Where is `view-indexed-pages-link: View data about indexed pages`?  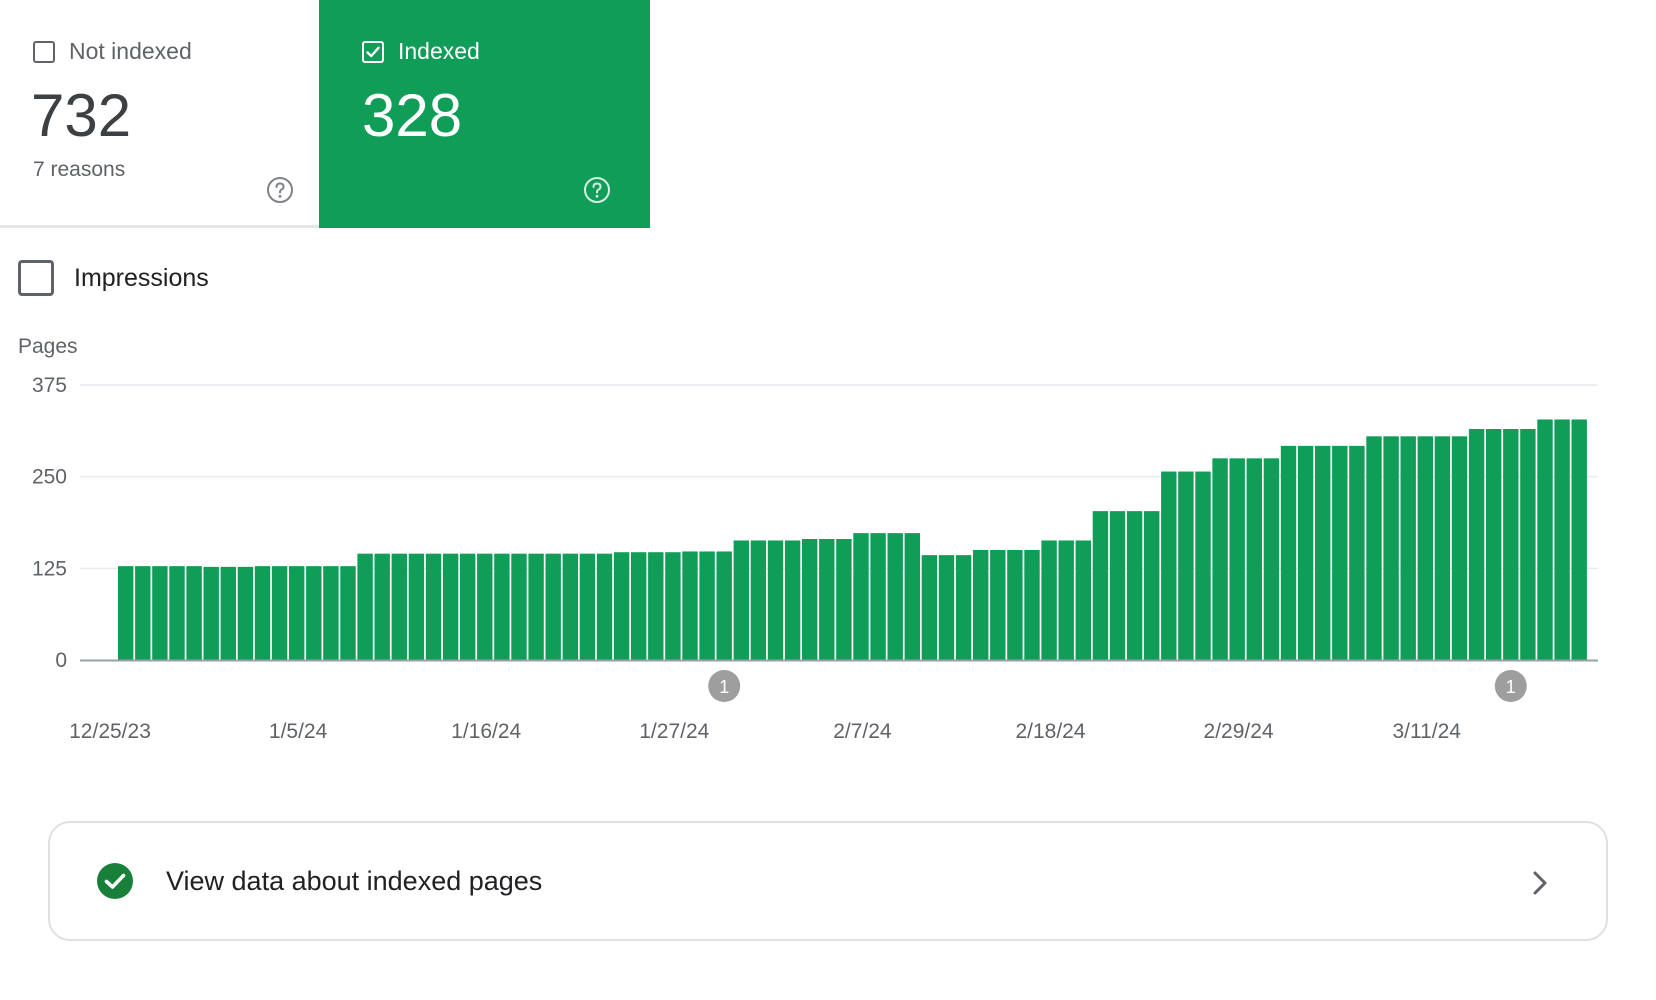
view-indexed-pages-link: View data about indexed pages is located at coordinates (828, 881).